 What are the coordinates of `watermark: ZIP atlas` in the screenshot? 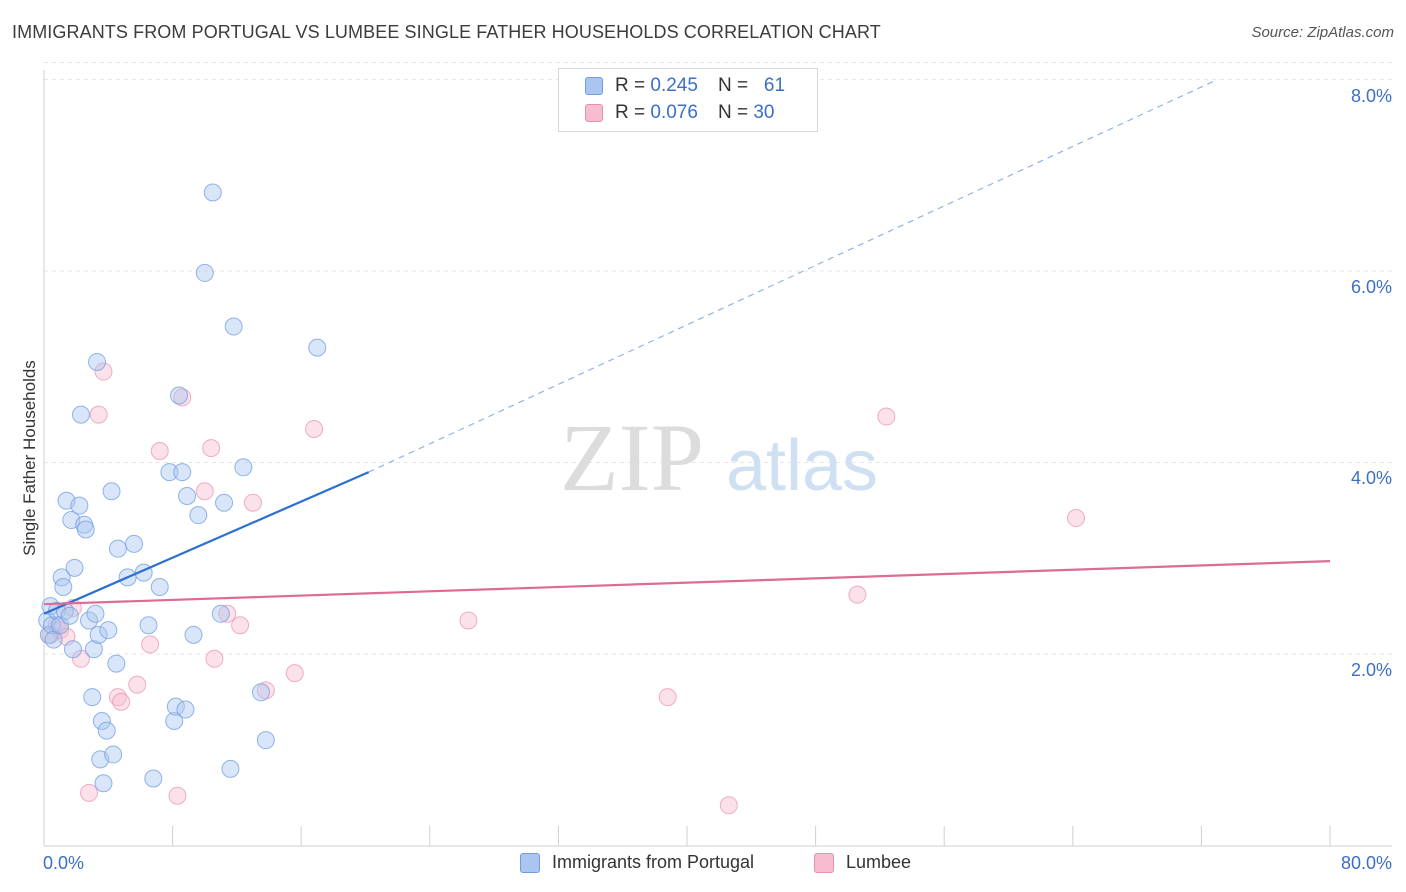 It's located at (719, 457).